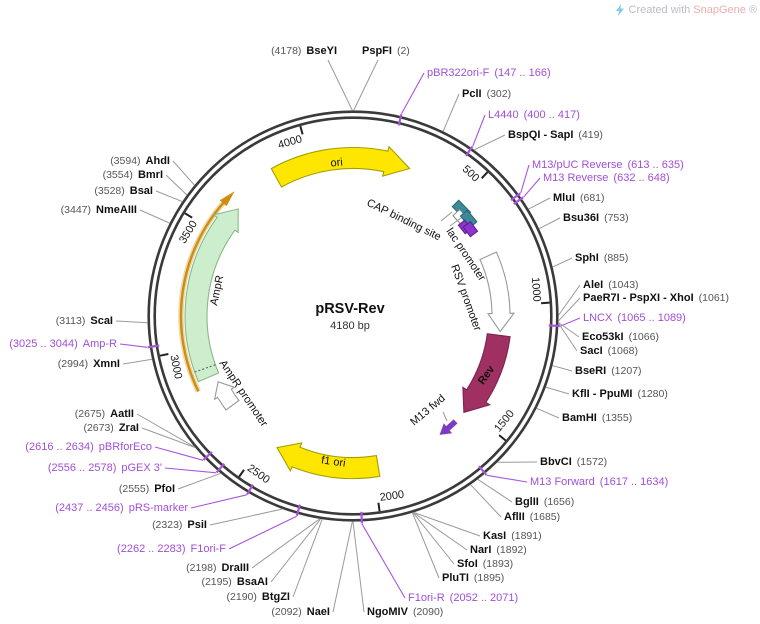 The width and height of the screenshot is (760, 624). I want to click on site-name: DraIII, so click(235, 568).